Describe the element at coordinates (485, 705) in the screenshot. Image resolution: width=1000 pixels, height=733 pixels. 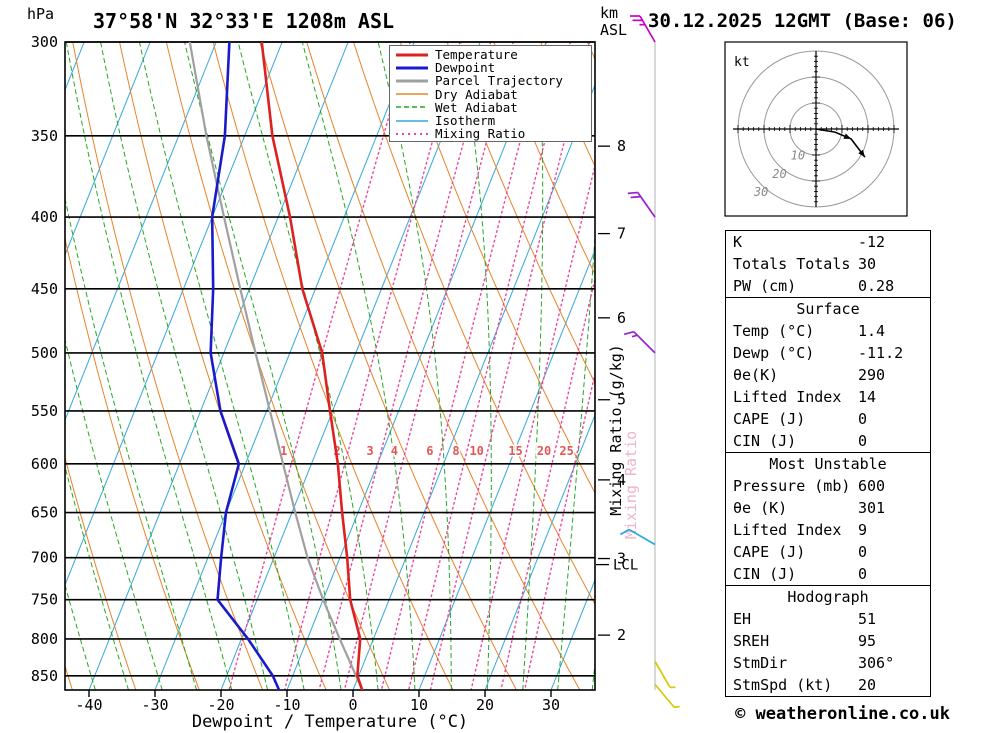
I see `temperature-tick-label: 20` at that location.